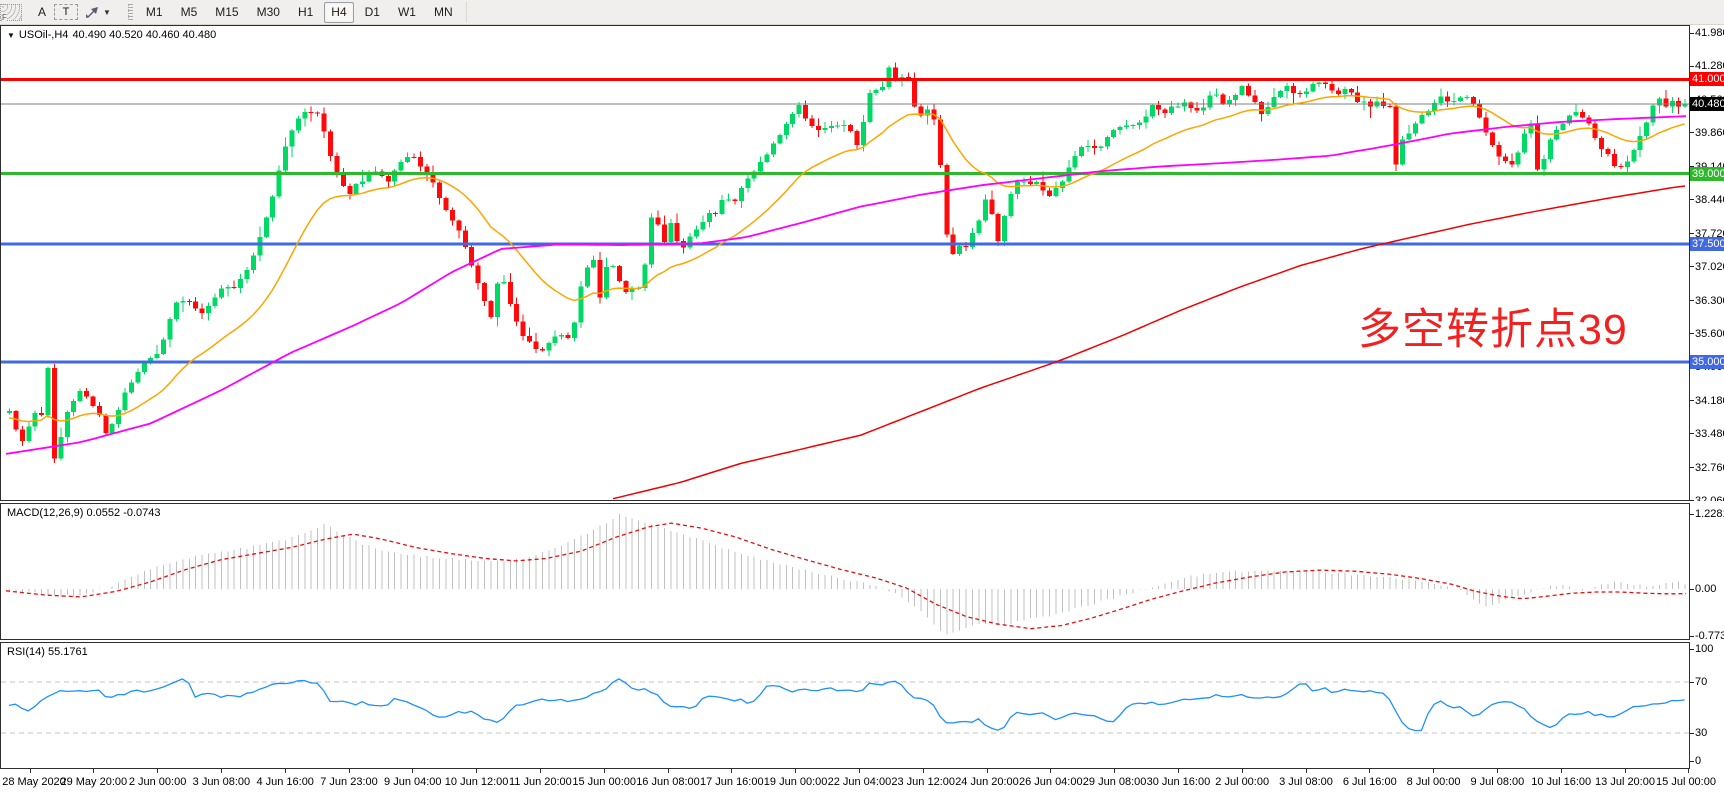  I want to click on timeframe-button-w1: W1, so click(407, 12).